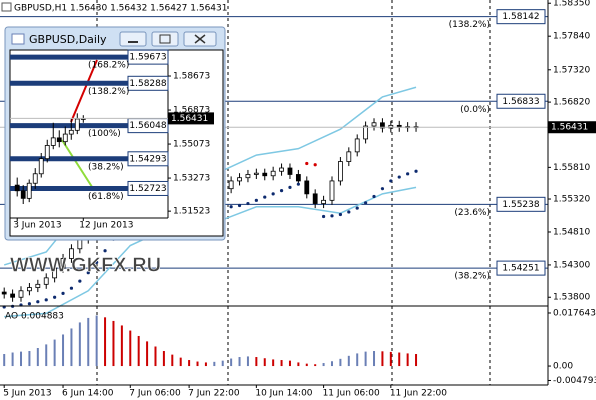 The width and height of the screenshot is (596, 400). Describe the element at coordinates (469, 25) in the screenshot. I see `fib-percent-label: (138.2%)` at that location.